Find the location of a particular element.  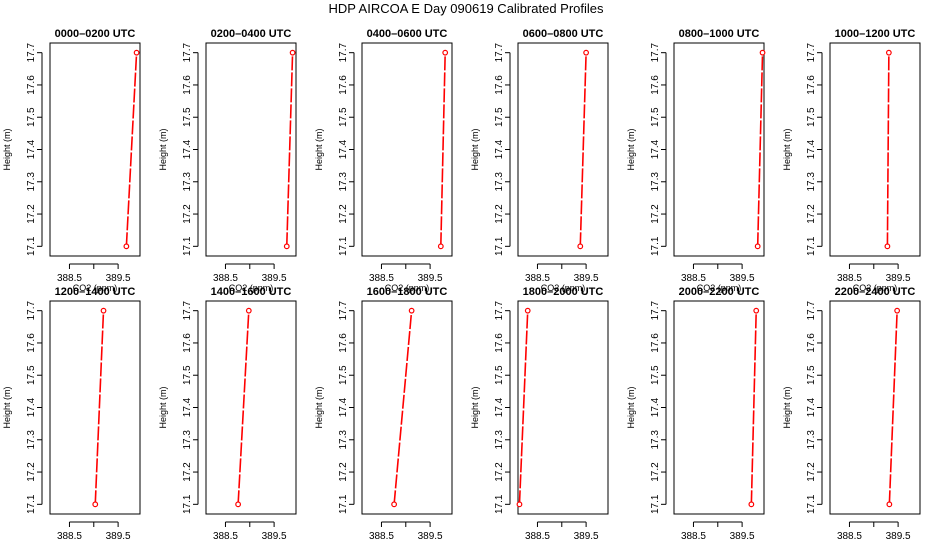

panel-title: 0800–1000 UTC is located at coordinates (719, 34).